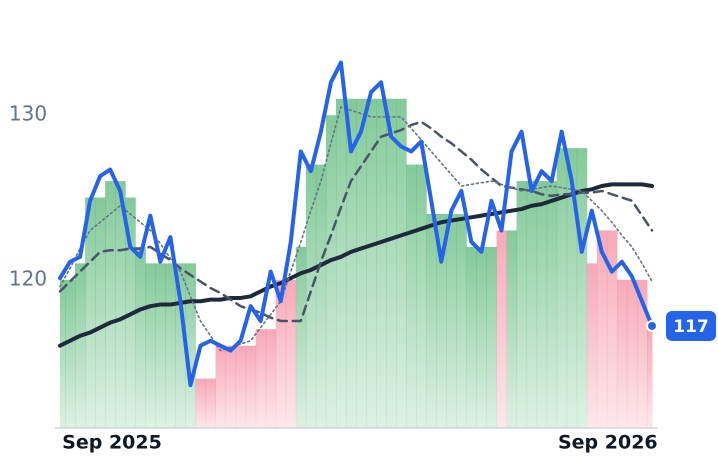 The width and height of the screenshot is (718, 464). I want to click on end-label-box, so click(691, 325).